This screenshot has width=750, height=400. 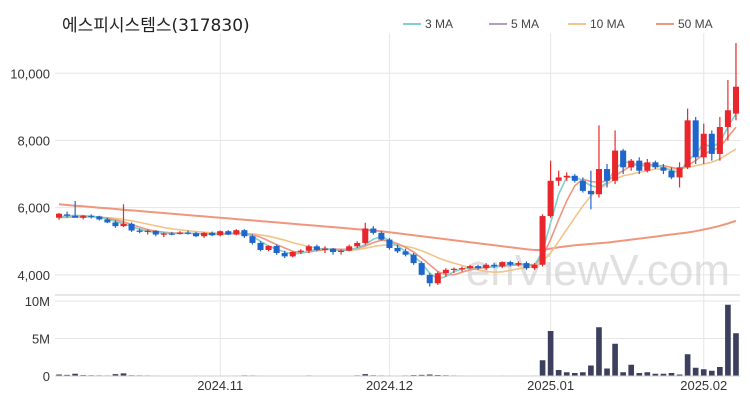 What do you see at coordinates (428, 24) in the screenshot?
I see `legend-item: 3 MA` at bounding box center [428, 24].